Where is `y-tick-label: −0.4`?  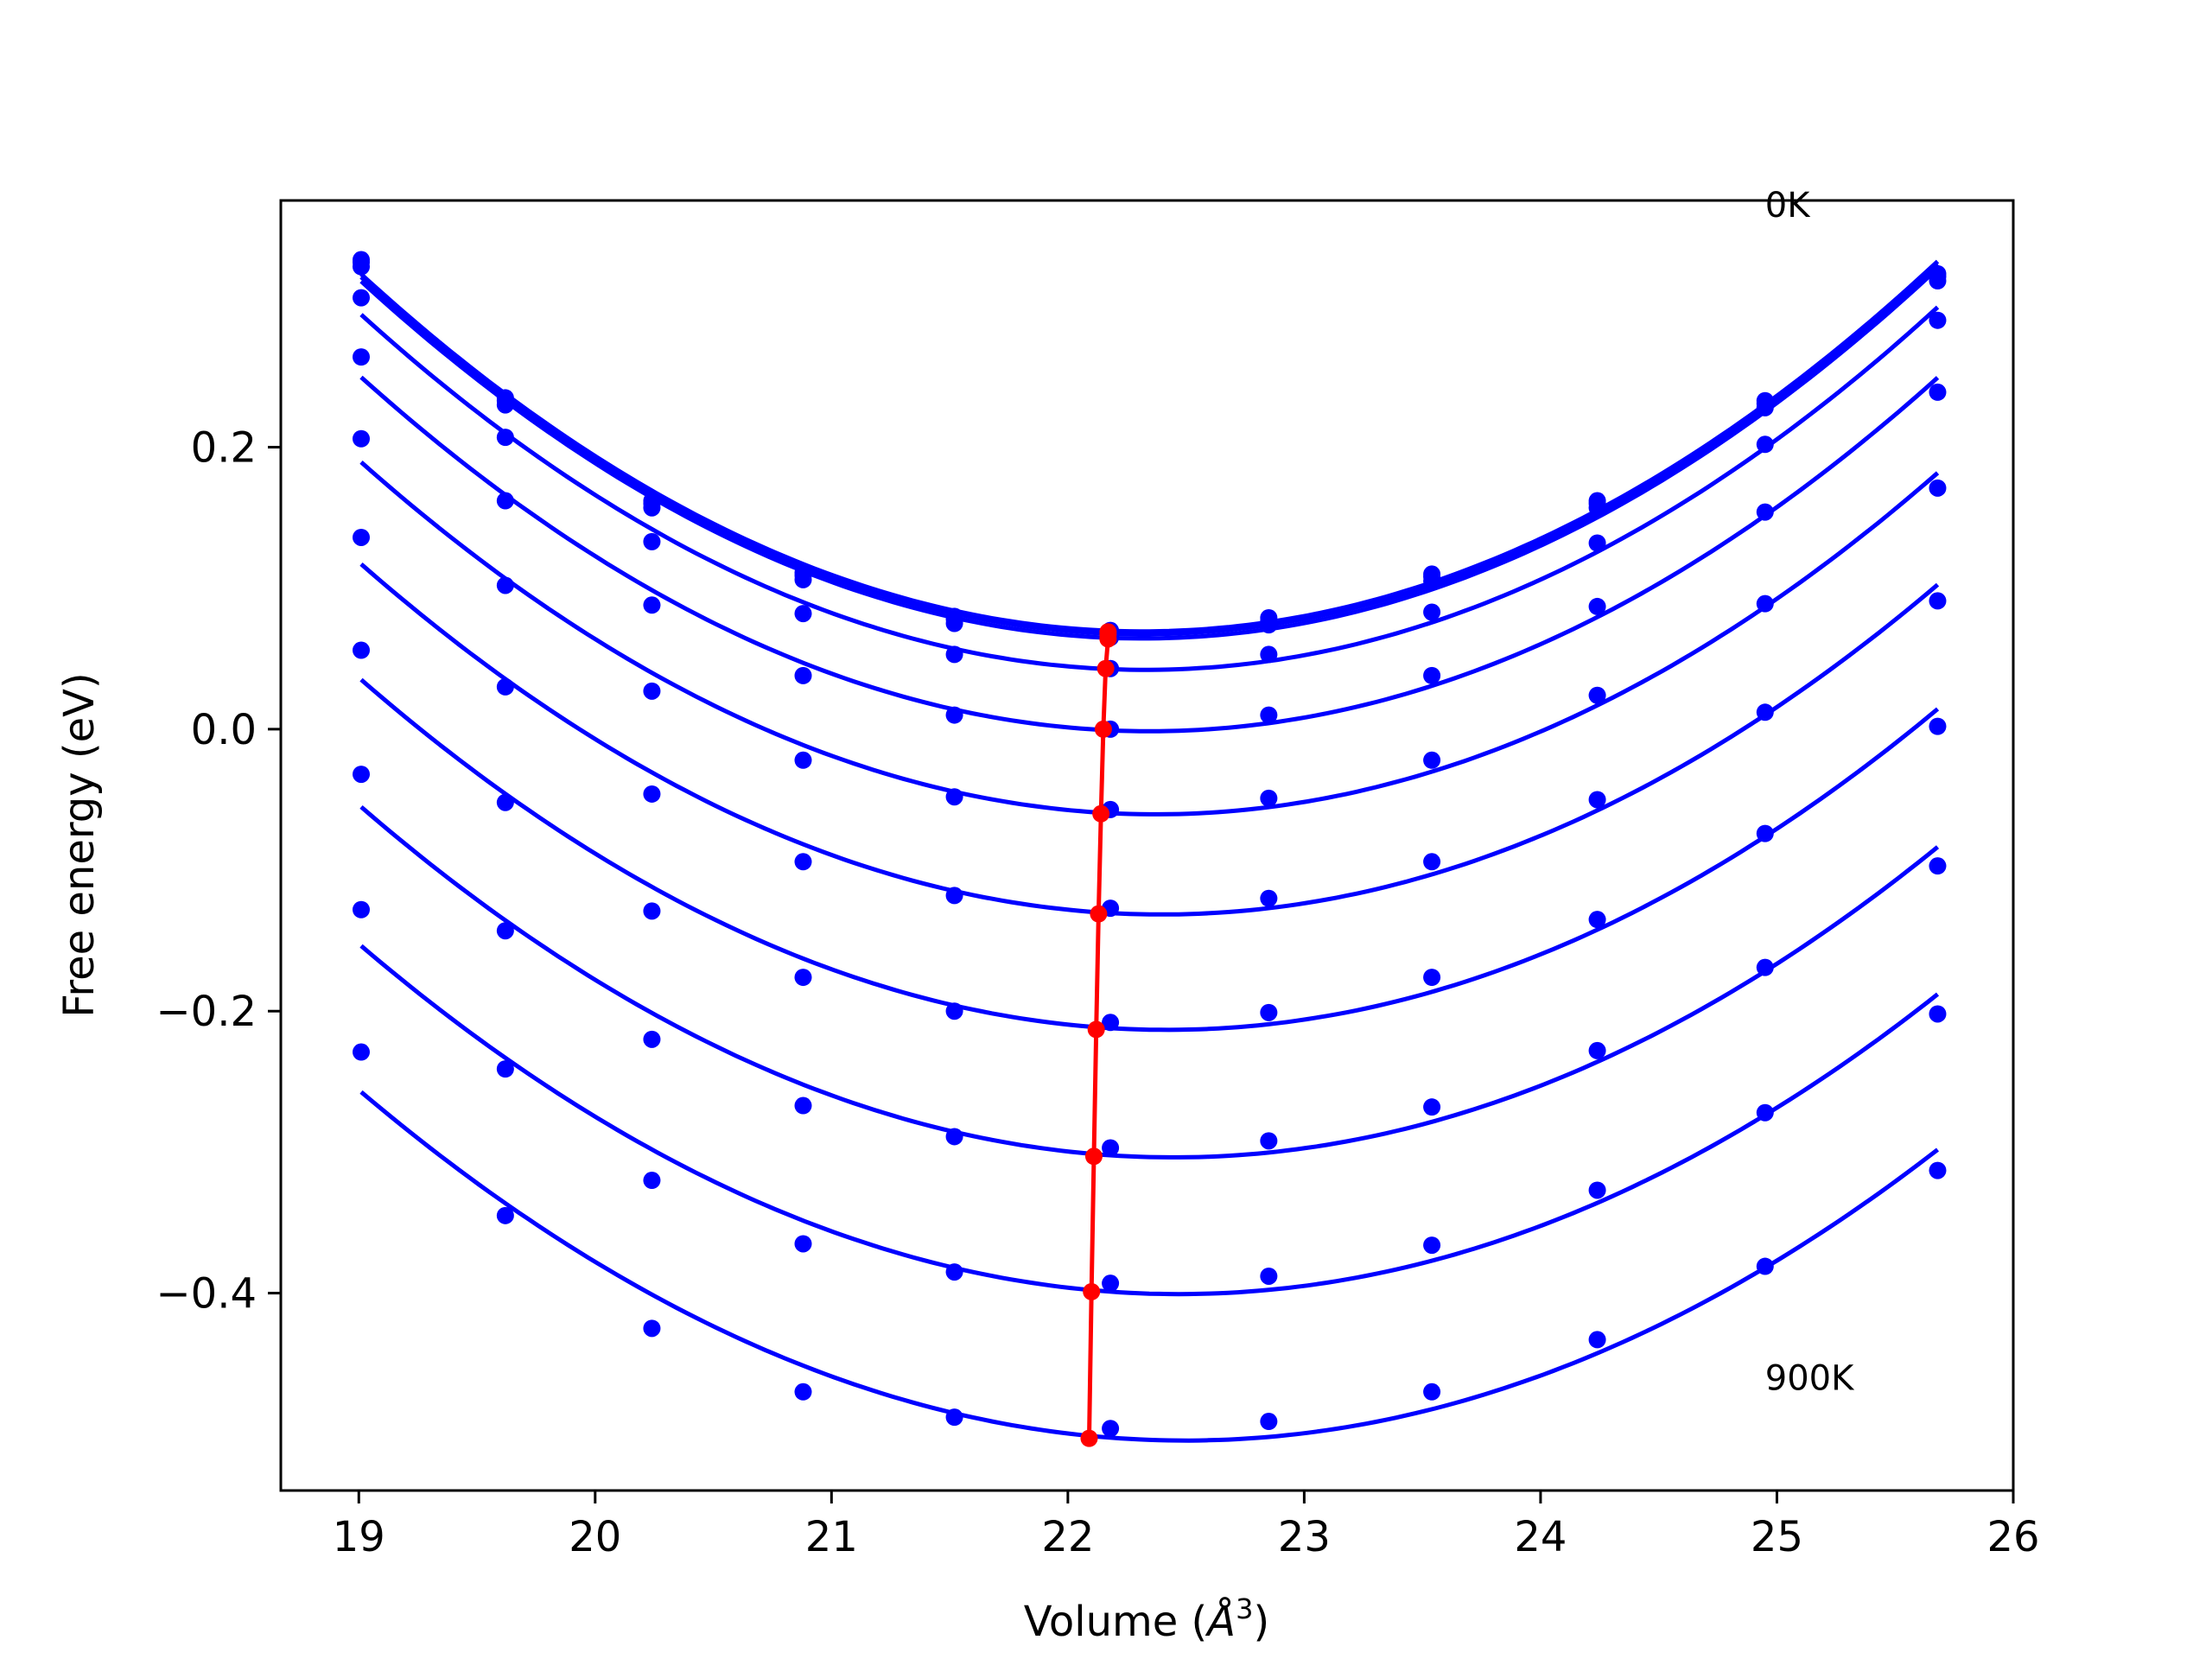
y-tick-label: −0.4 is located at coordinates (206, 1294).